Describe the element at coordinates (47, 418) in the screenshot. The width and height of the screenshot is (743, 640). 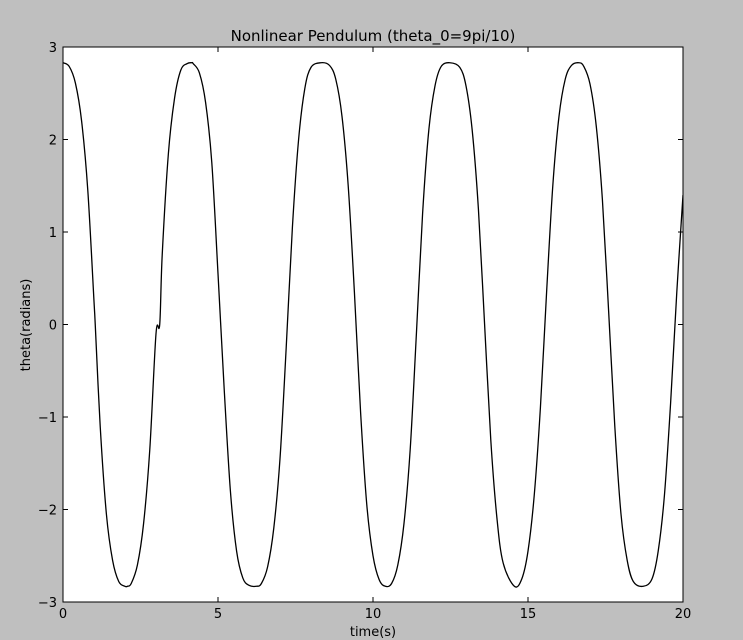
I see `y-tick-label: −1` at that location.